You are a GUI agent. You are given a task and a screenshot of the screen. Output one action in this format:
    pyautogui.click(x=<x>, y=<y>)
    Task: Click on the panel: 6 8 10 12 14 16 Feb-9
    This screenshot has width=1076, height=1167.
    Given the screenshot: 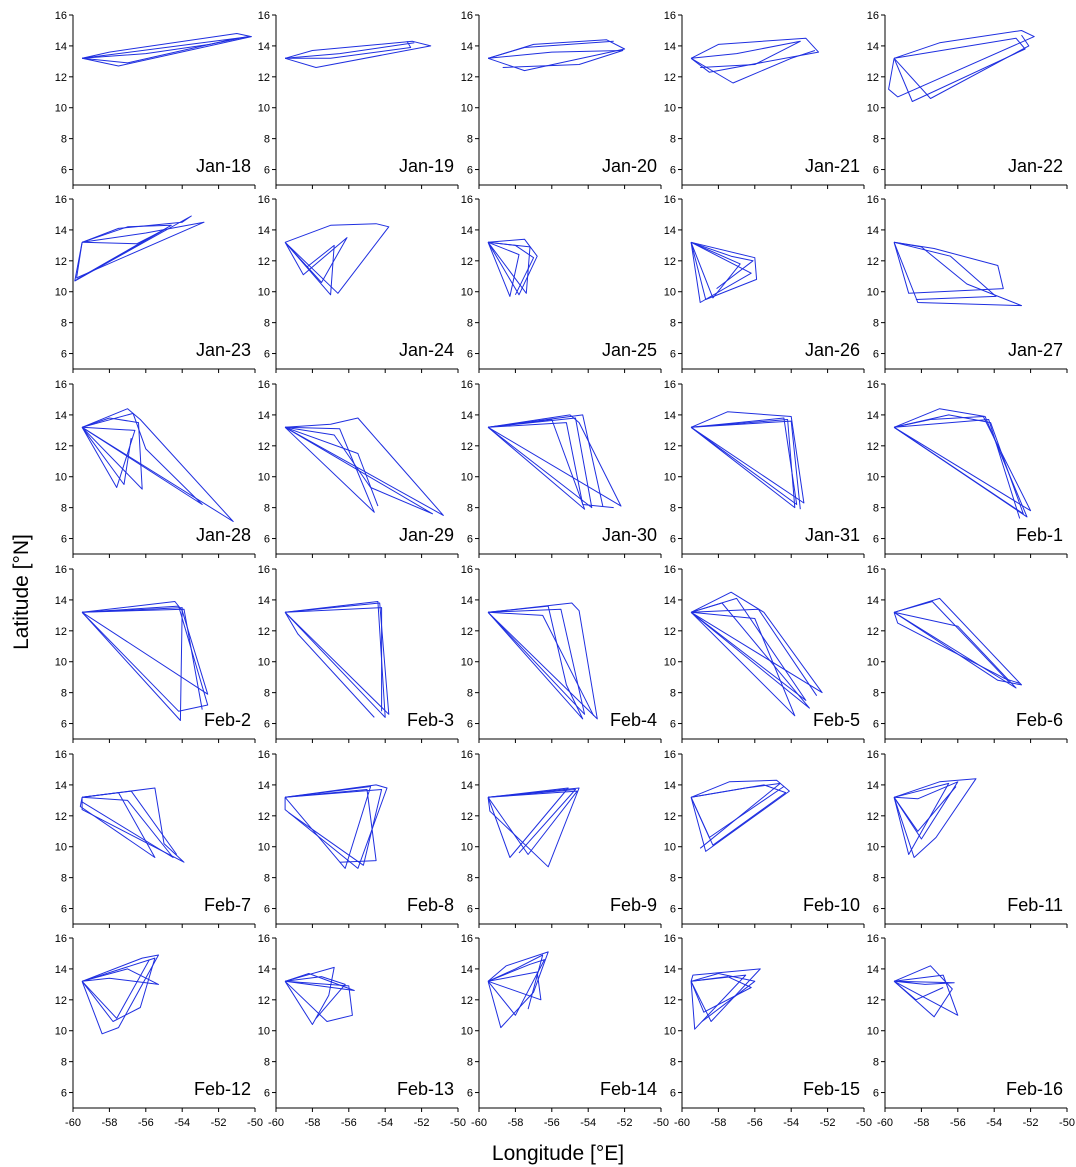 What is the action you would take?
    pyautogui.click(x=561, y=838)
    